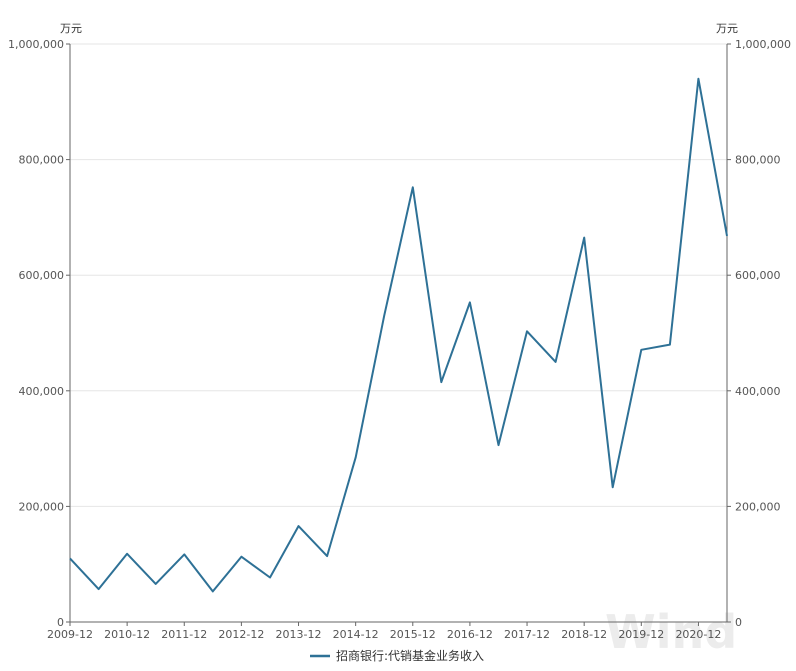  Describe the element at coordinates (42, 275) in the screenshot. I see `left-y-tick-label: 600,000` at that location.